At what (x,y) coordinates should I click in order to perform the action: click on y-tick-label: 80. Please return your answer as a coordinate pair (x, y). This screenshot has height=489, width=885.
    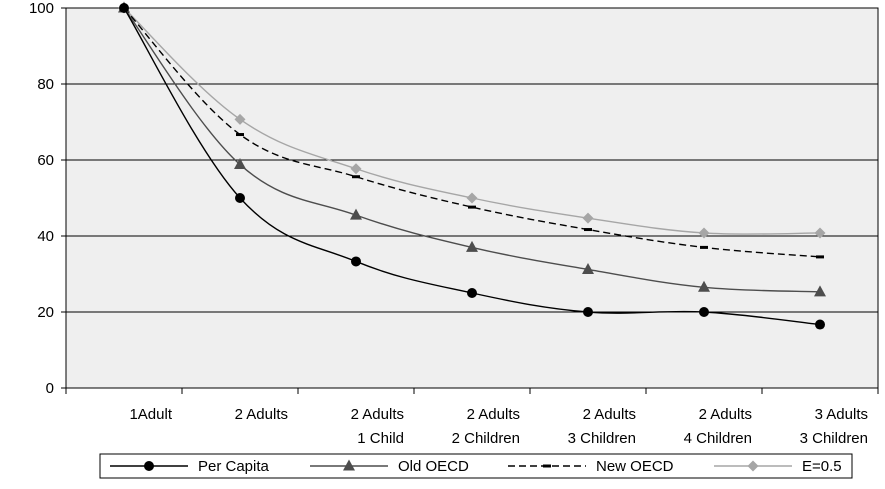
    Looking at the image, I should click on (45, 84).